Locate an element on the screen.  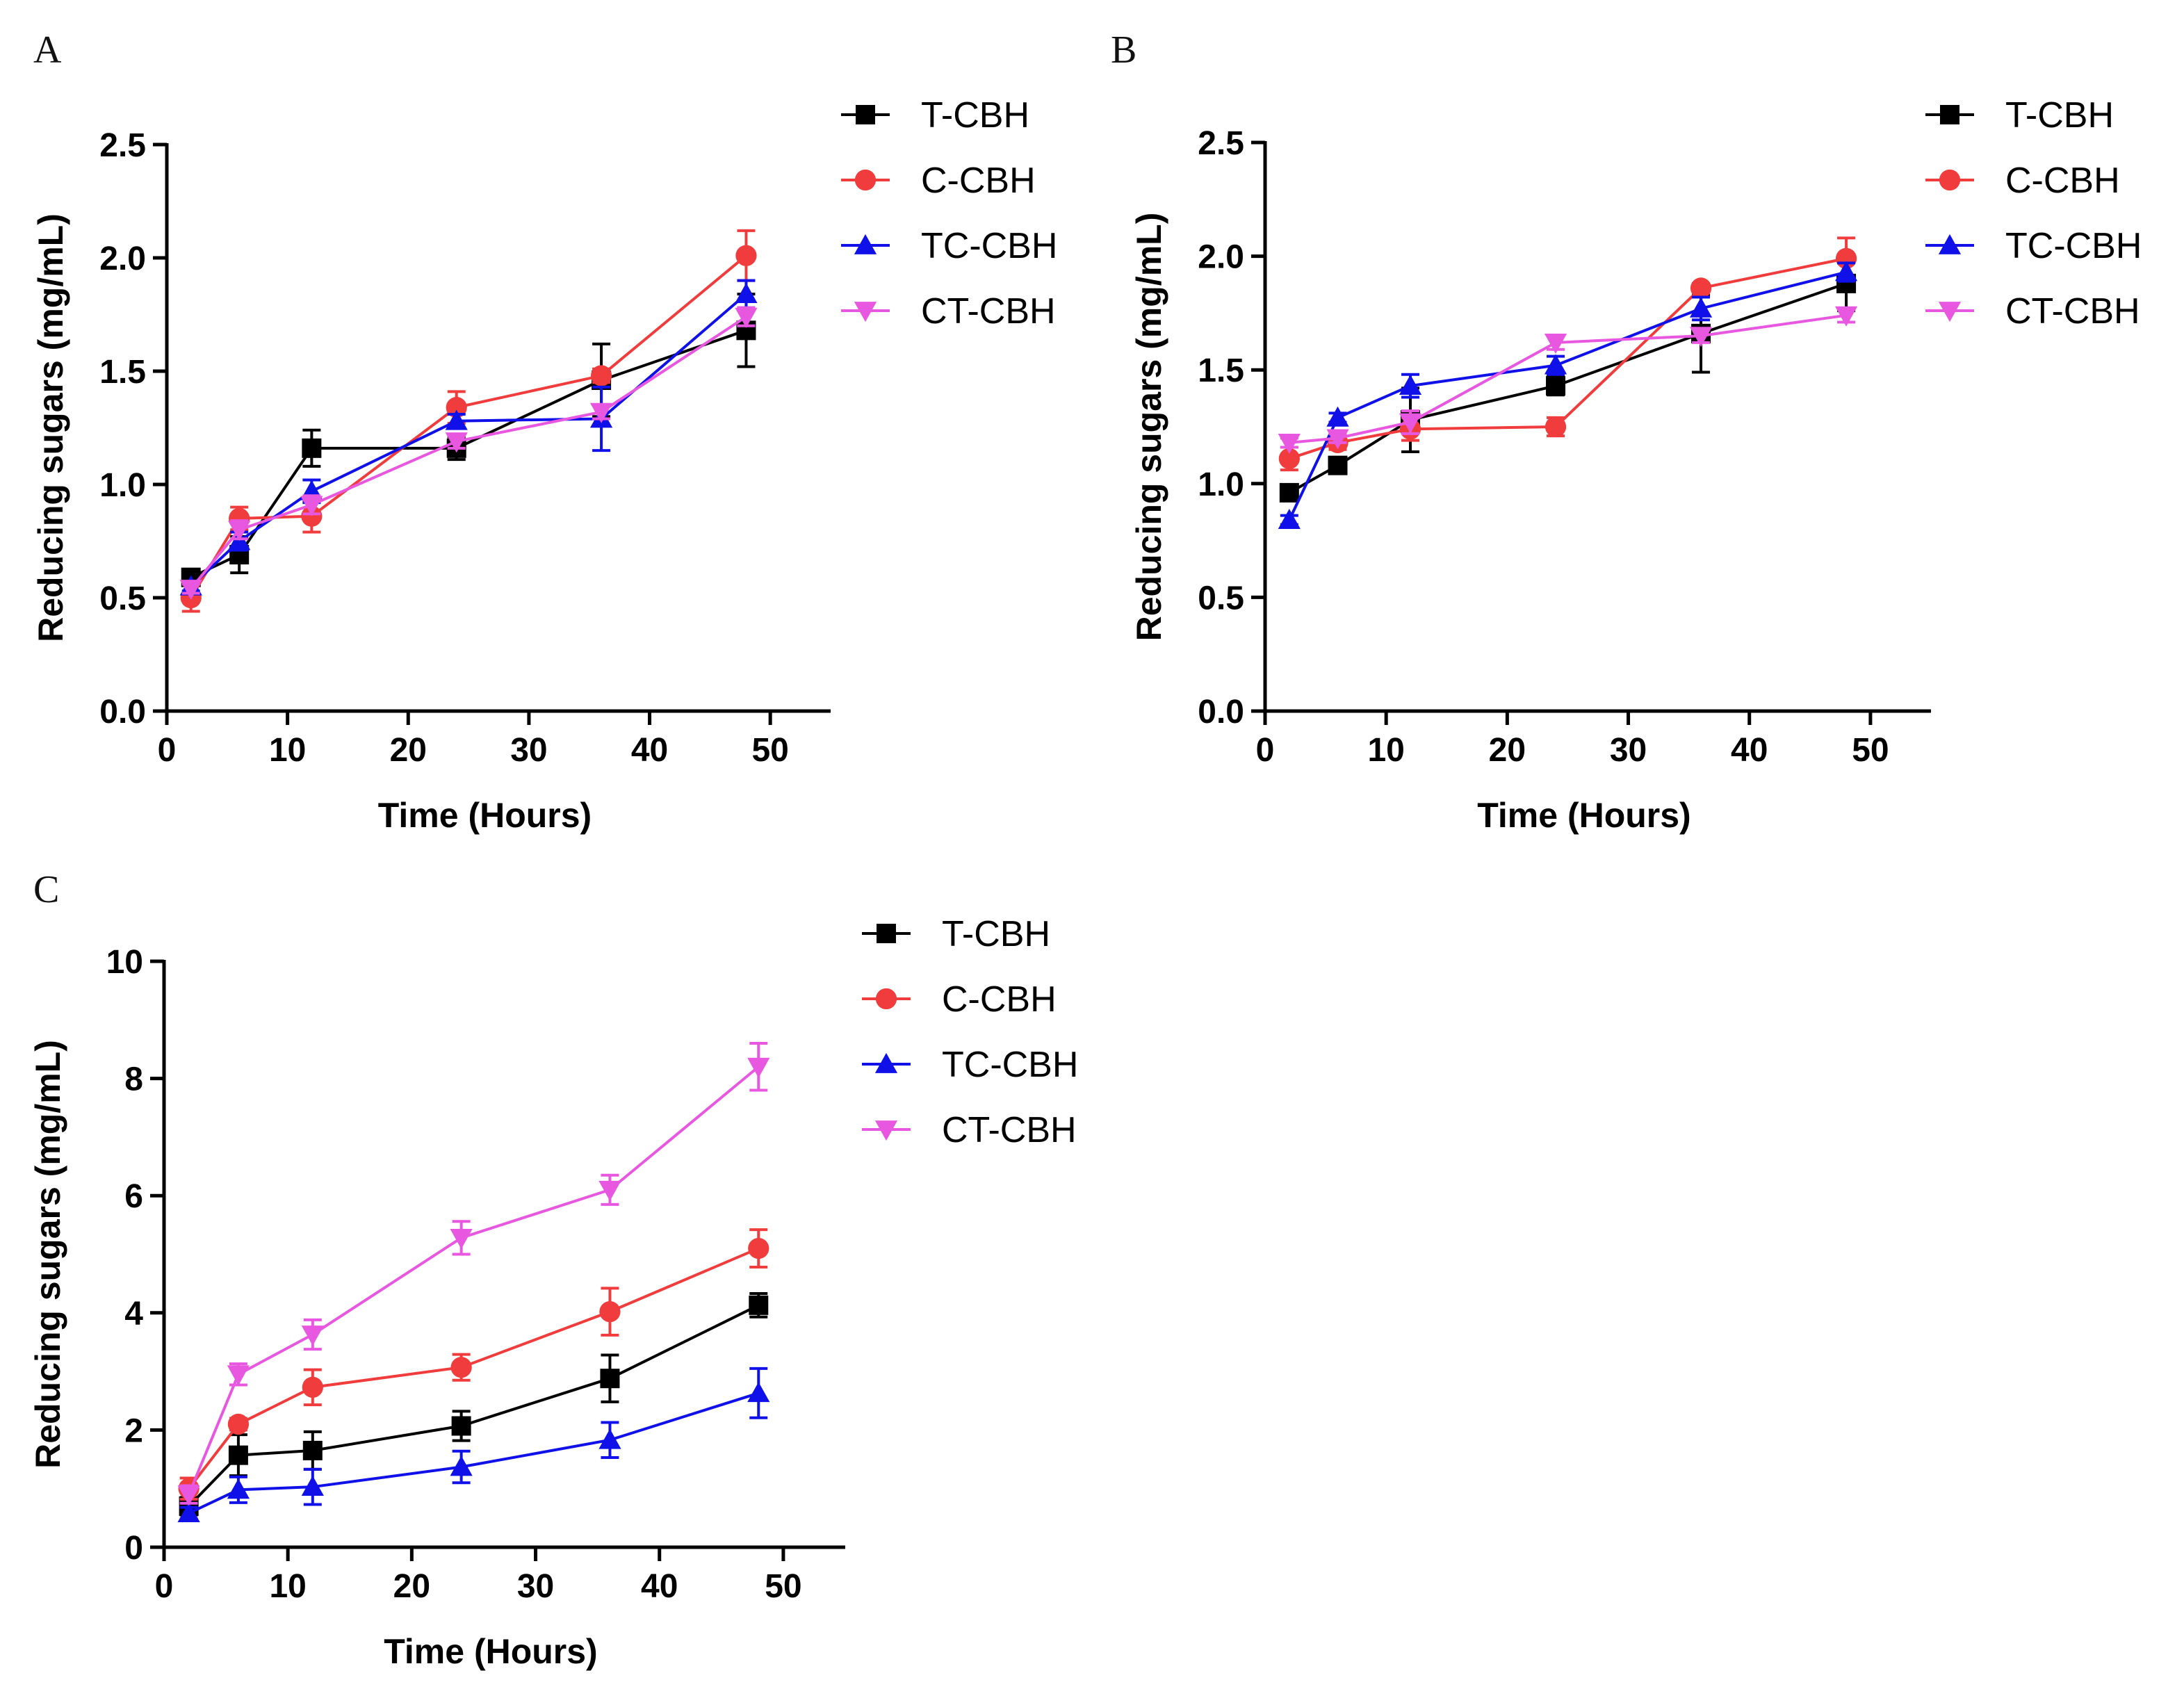
y-tick-label: 8 is located at coordinates (133, 1079).